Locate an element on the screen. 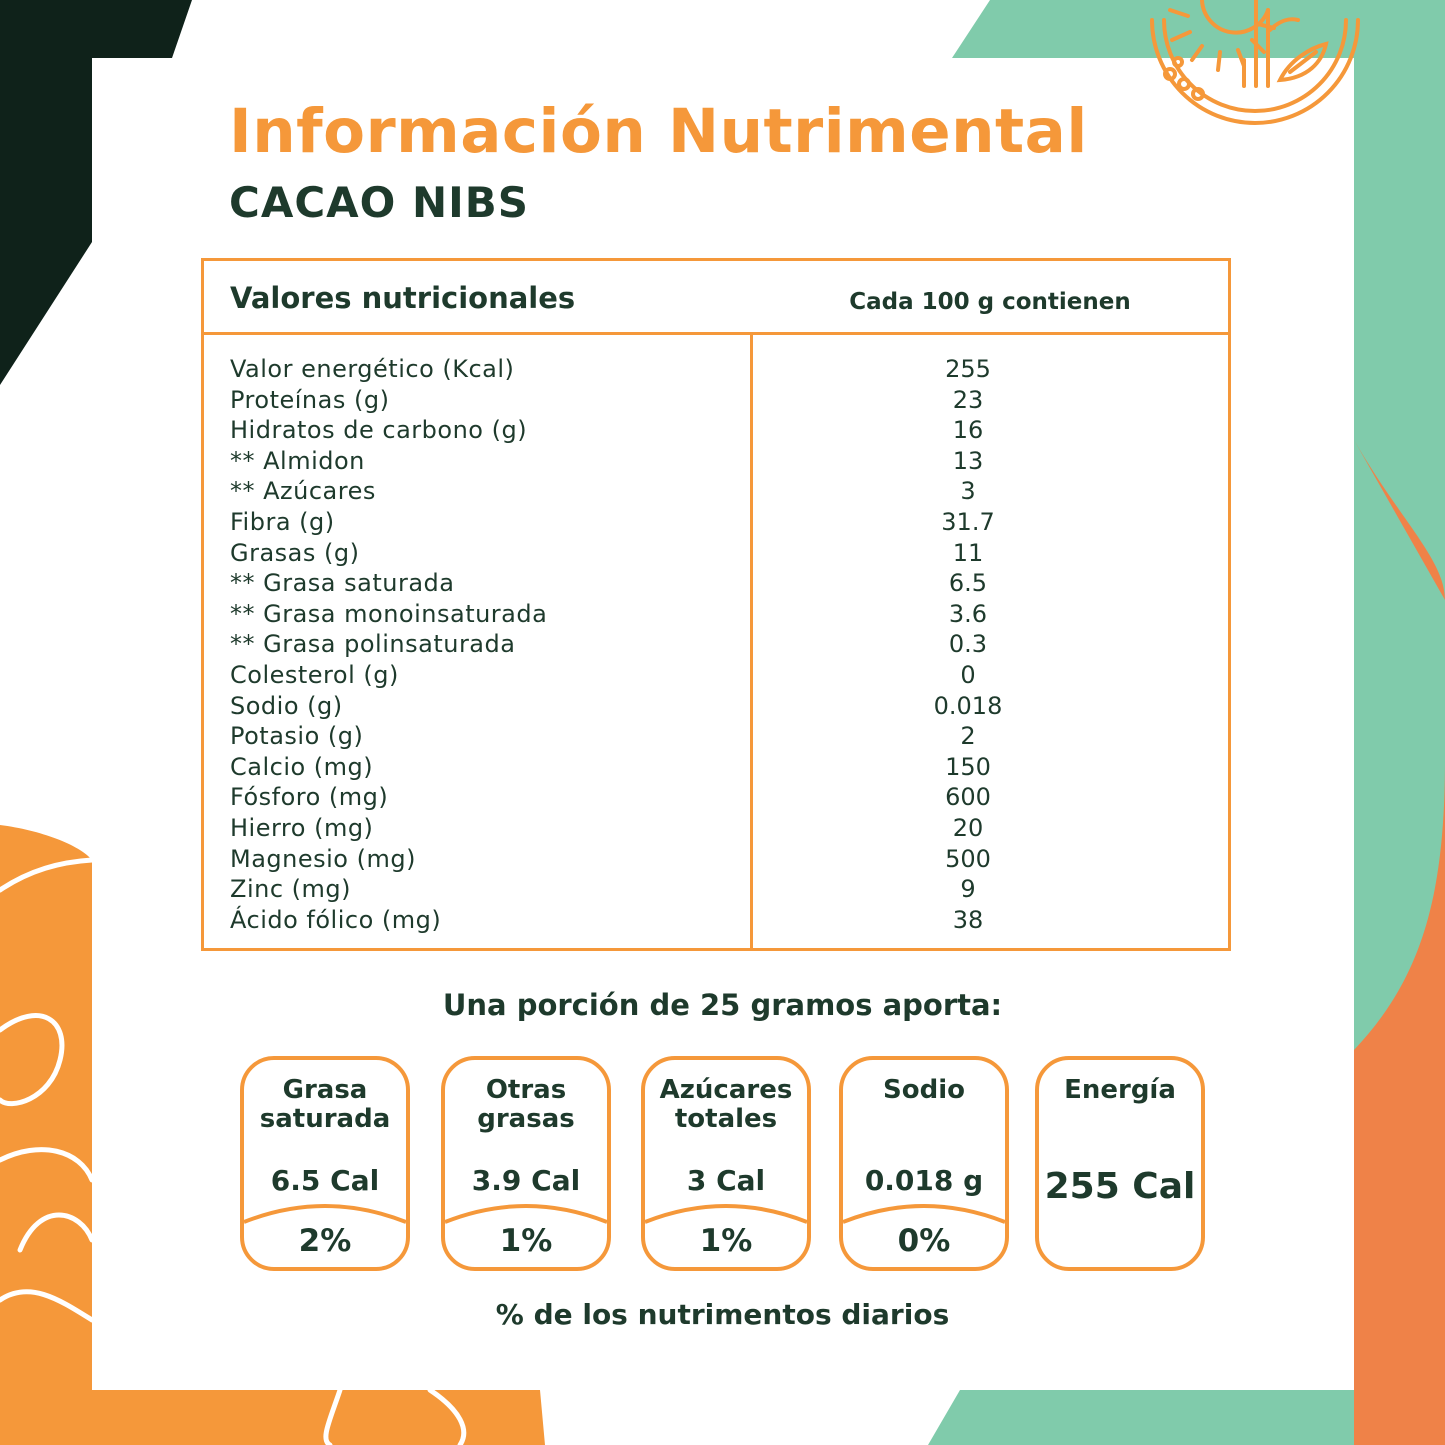  badge-energy: Energía 255 Cal is located at coordinates (1120, 1163).